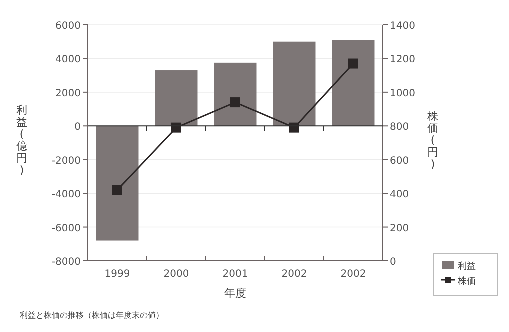  I want to click on y-tick-label: 2000, so click(68, 94).